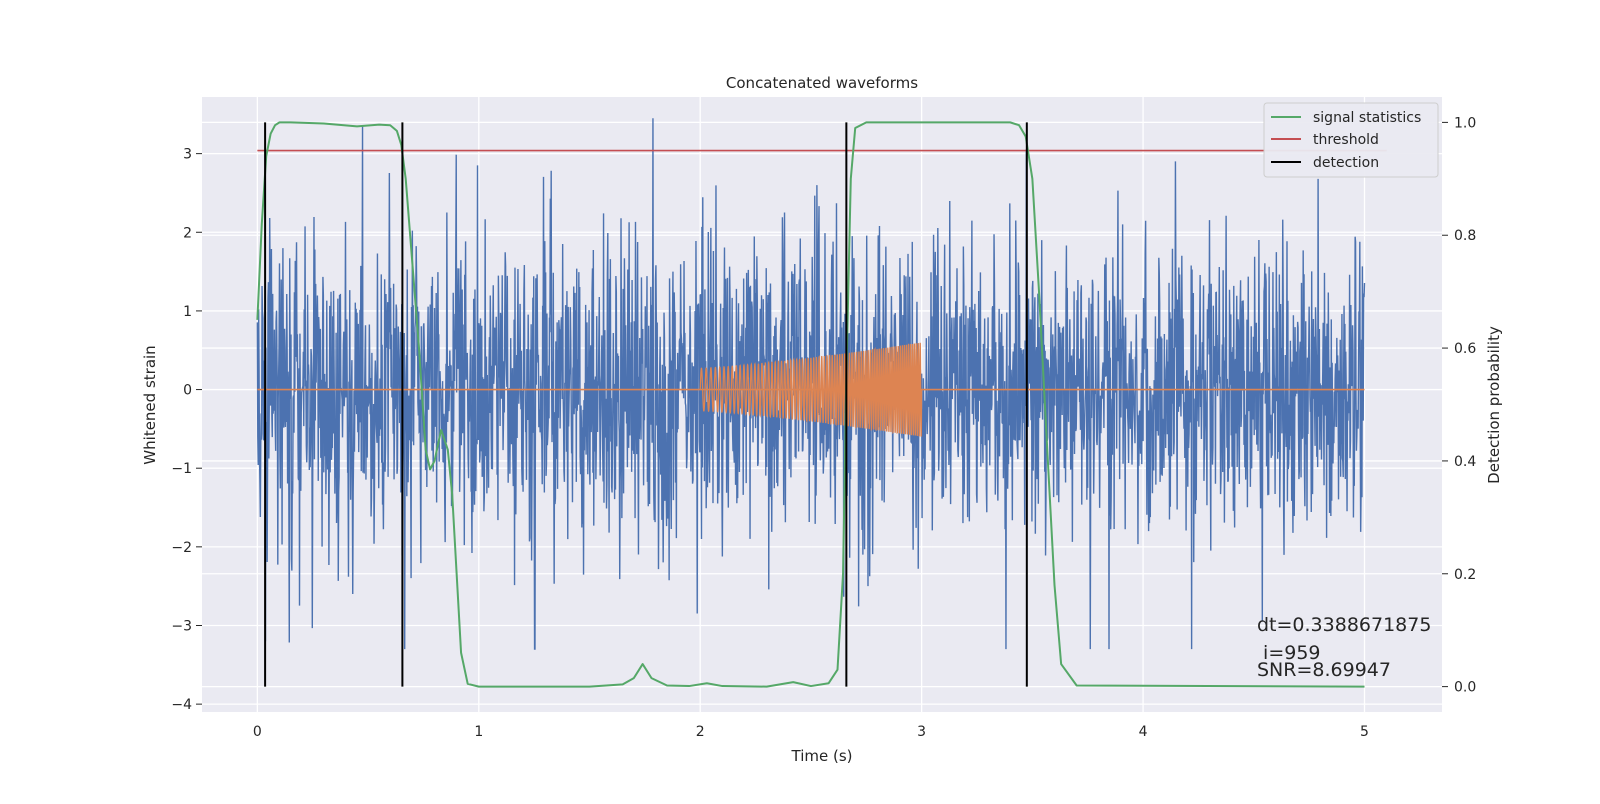  Describe the element at coordinates (1465, 462) in the screenshot. I see `y-right-tick-label: 0.4` at that location.